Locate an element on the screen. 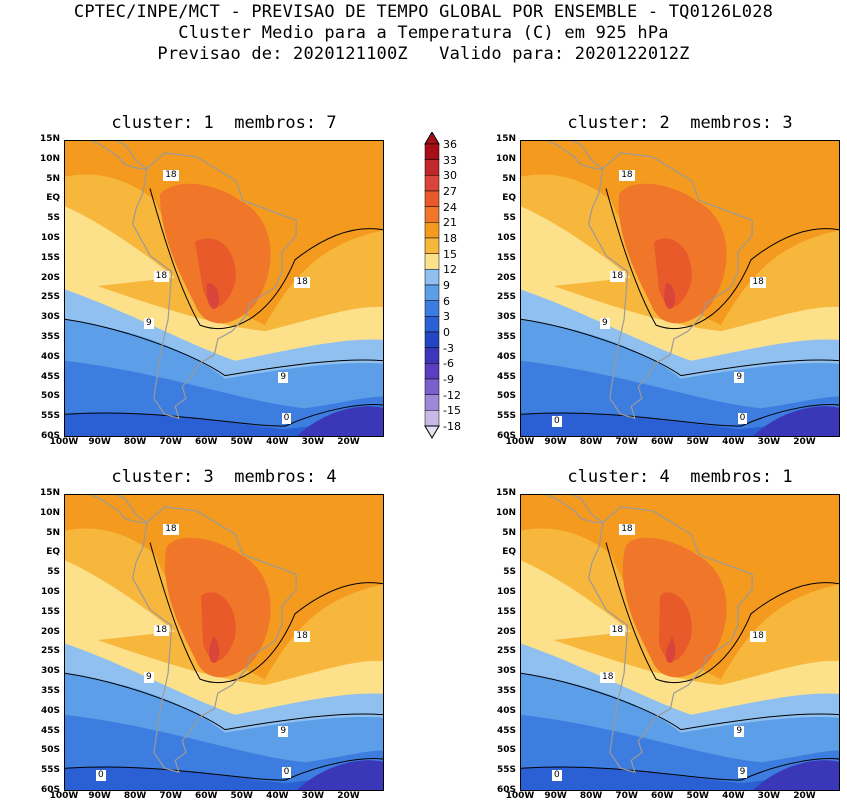 The image size is (847, 803). colorbar-level-label: 15 is located at coordinates (450, 254).